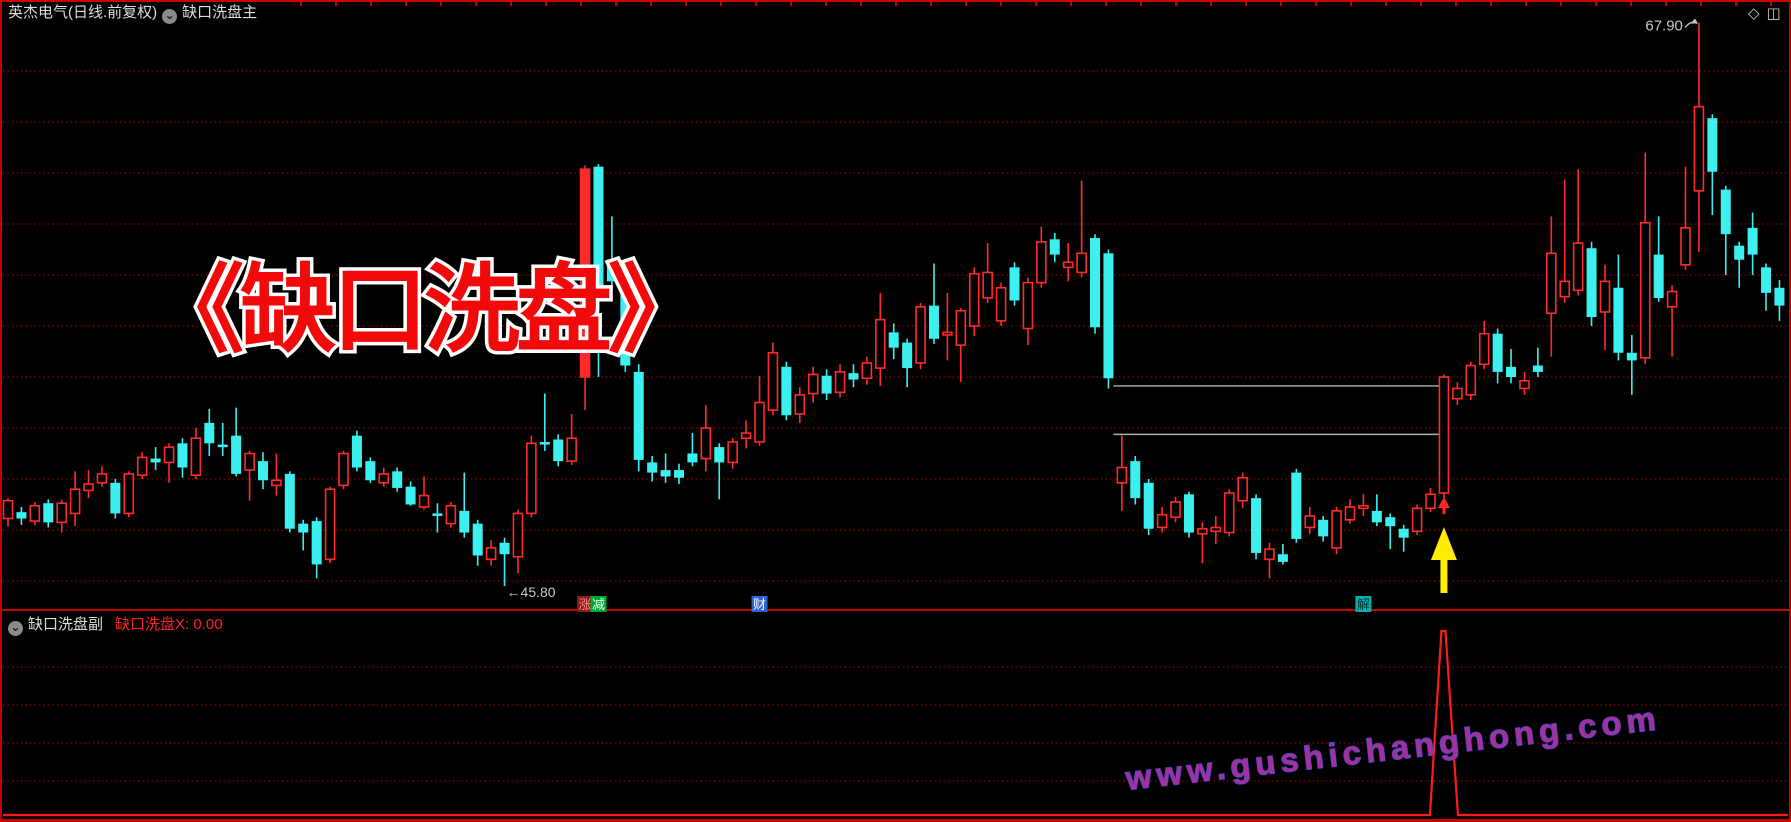  What do you see at coordinates (83, 12) in the screenshot?
I see `stock-title: 英杰电气(日线.前复权)` at bounding box center [83, 12].